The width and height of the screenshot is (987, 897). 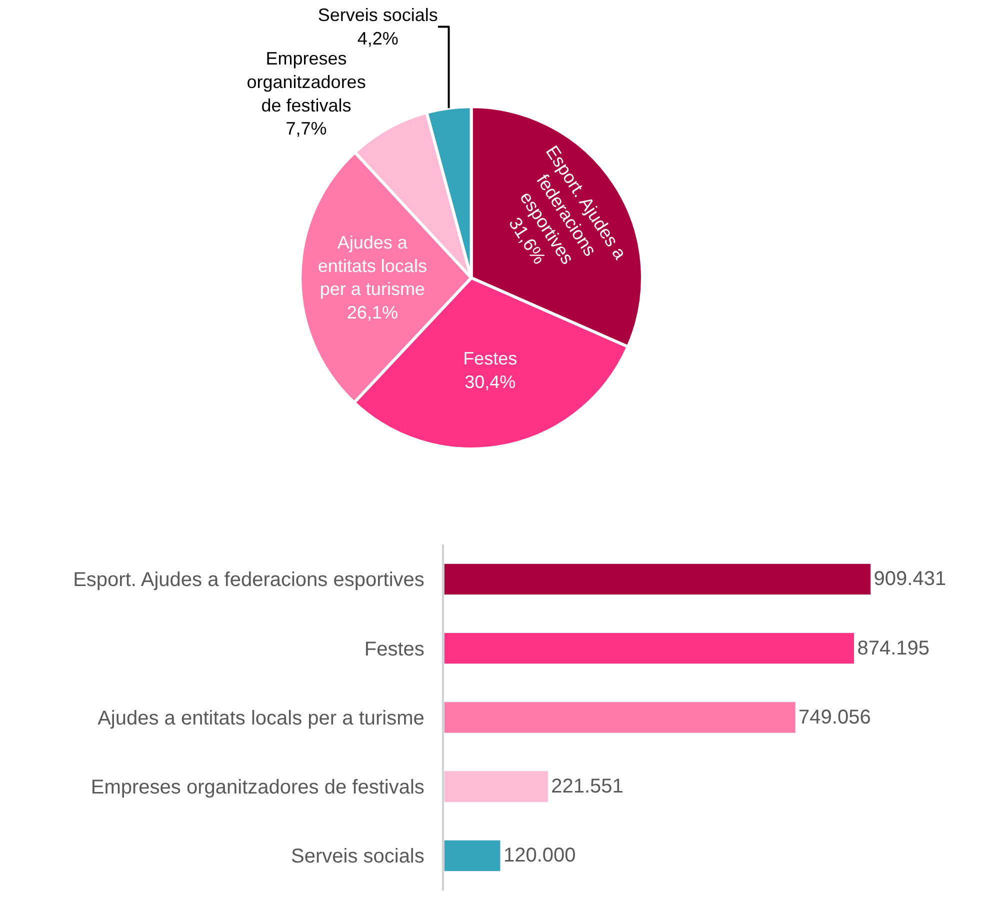 What do you see at coordinates (306, 128) in the screenshot?
I see `data-label: 7,7%` at bounding box center [306, 128].